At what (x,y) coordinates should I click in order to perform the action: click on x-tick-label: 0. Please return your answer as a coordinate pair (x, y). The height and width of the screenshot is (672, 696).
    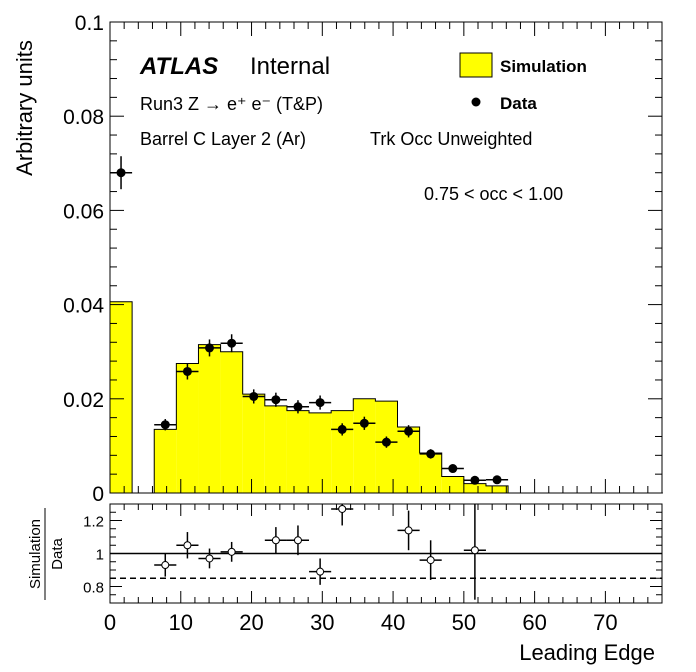
    Looking at the image, I should click on (110, 622).